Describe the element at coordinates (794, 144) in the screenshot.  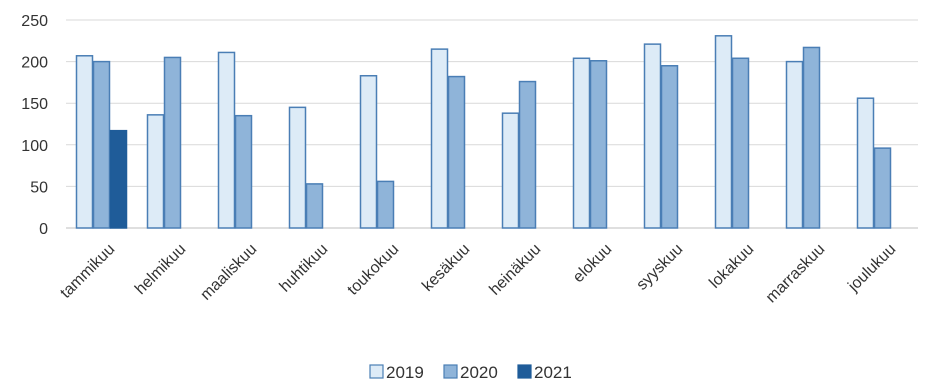
I see `bar-2019-marraskuu` at that location.